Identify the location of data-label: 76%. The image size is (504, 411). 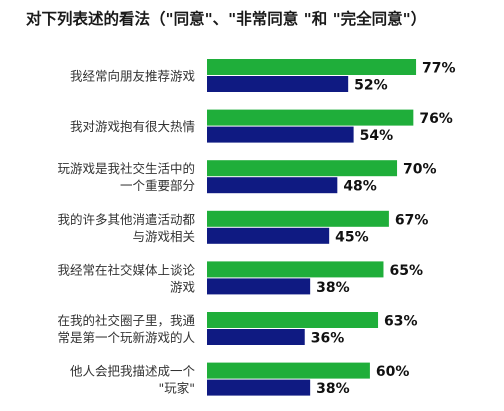
(436, 119).